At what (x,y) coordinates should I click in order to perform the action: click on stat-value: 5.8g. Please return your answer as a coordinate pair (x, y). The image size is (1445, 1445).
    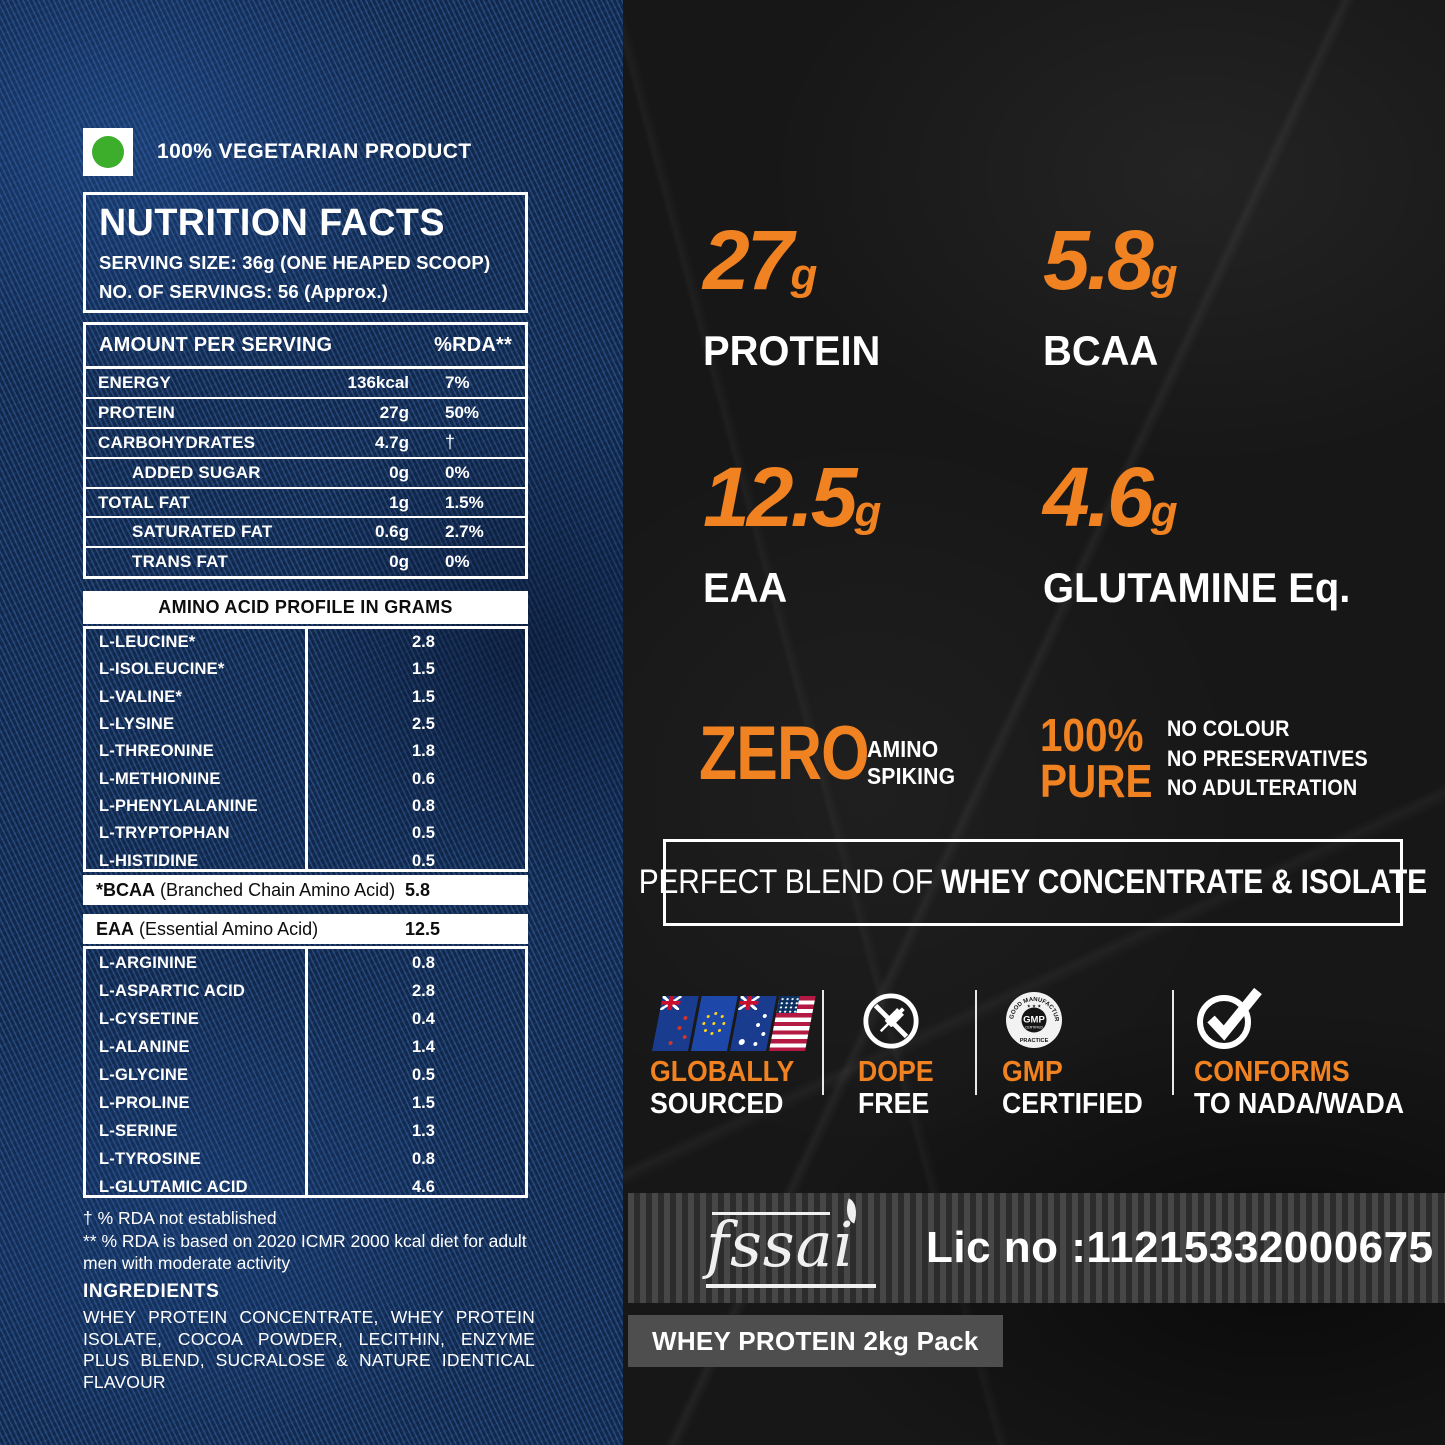
    Looking at the image, I should click on (1110, 260).